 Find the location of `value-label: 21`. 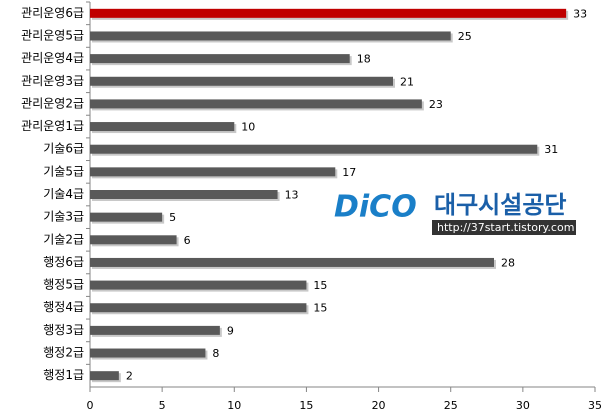

value-label: 21 is located at coordinates (407, 81).